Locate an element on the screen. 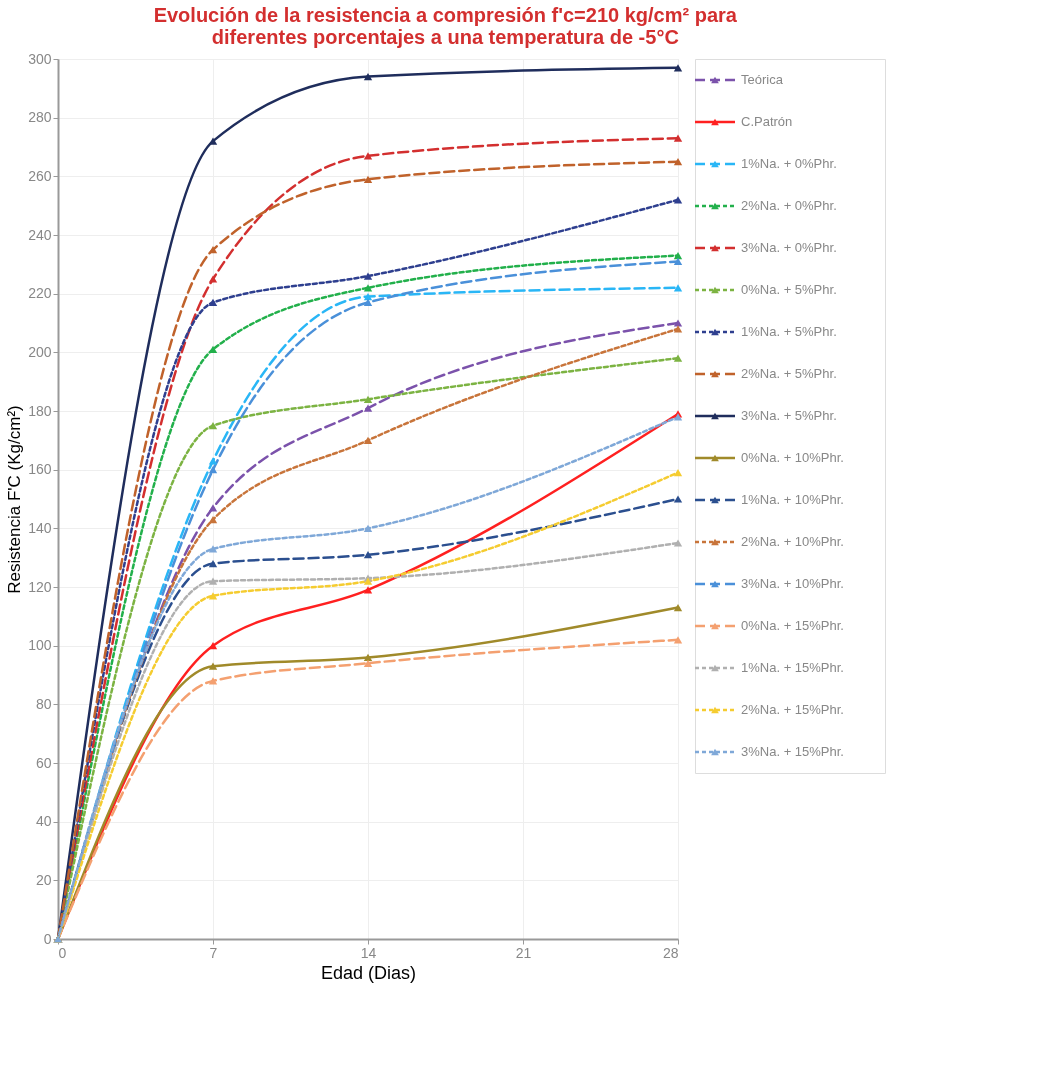  x-tick-label: 28 is located at coordinates (670, 952).